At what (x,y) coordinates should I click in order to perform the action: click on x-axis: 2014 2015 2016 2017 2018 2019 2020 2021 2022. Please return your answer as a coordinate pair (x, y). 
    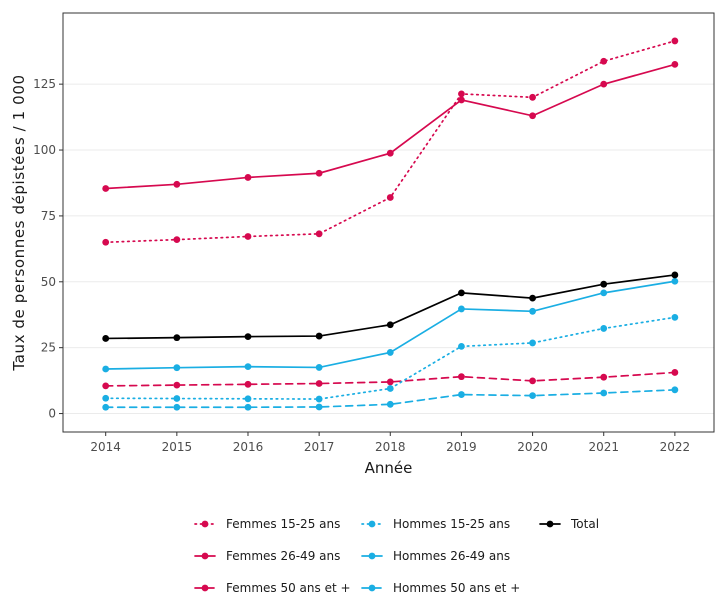
    Looking at the image, I should click on (390, 443).